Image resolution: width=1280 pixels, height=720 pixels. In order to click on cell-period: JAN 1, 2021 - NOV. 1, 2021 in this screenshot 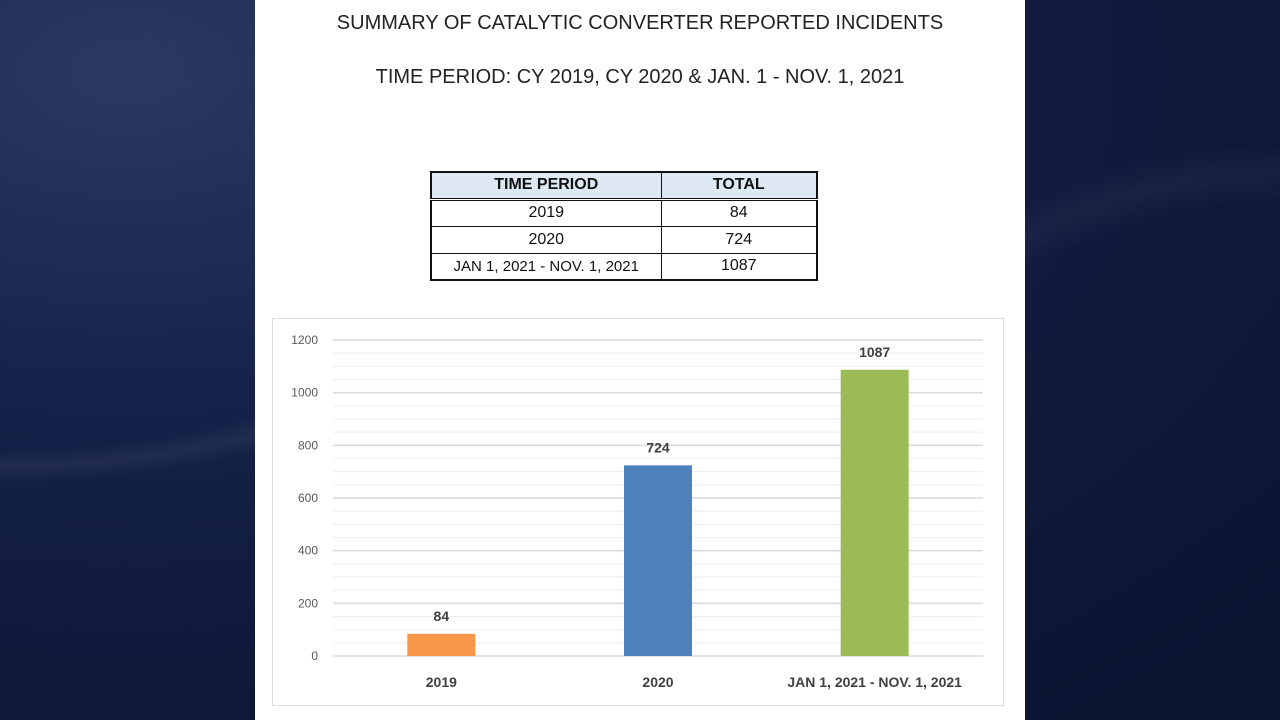, I will do `click(546, 266)`.